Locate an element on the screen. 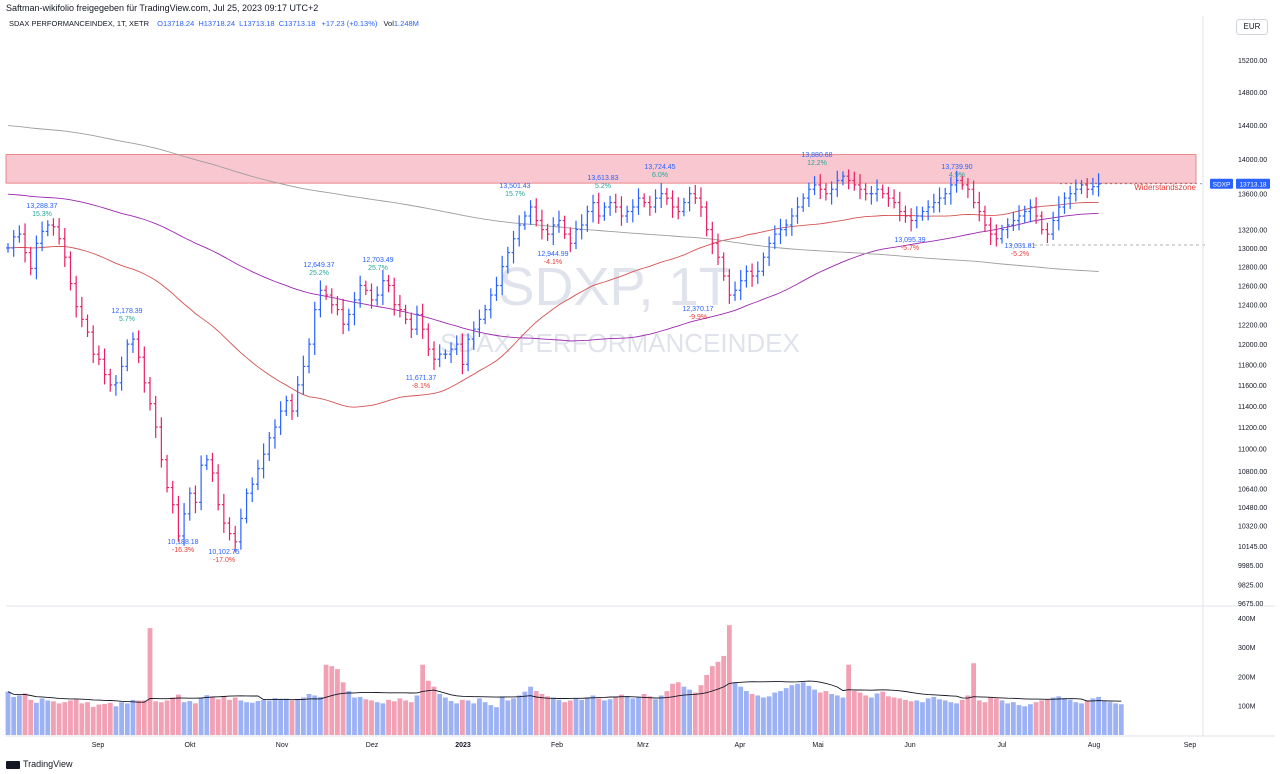 The image size is (1280, 774). price-tick-label: 11000.00 is located at coordinates (1252, 450).